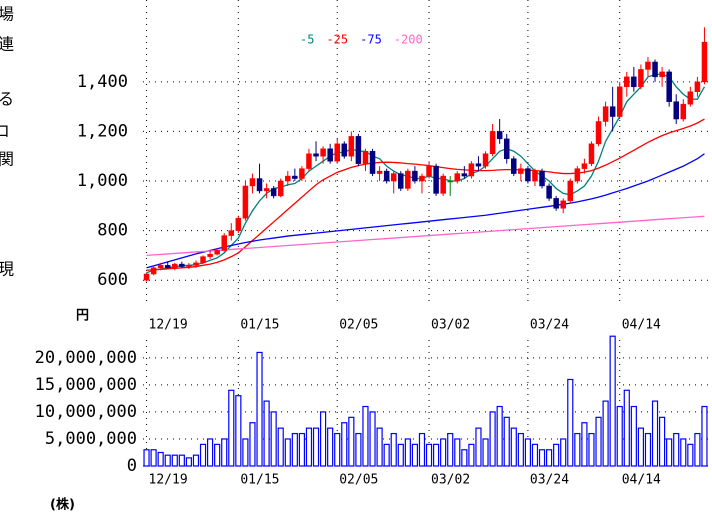  I want to click on y-unit: 円, so click(82, 316).